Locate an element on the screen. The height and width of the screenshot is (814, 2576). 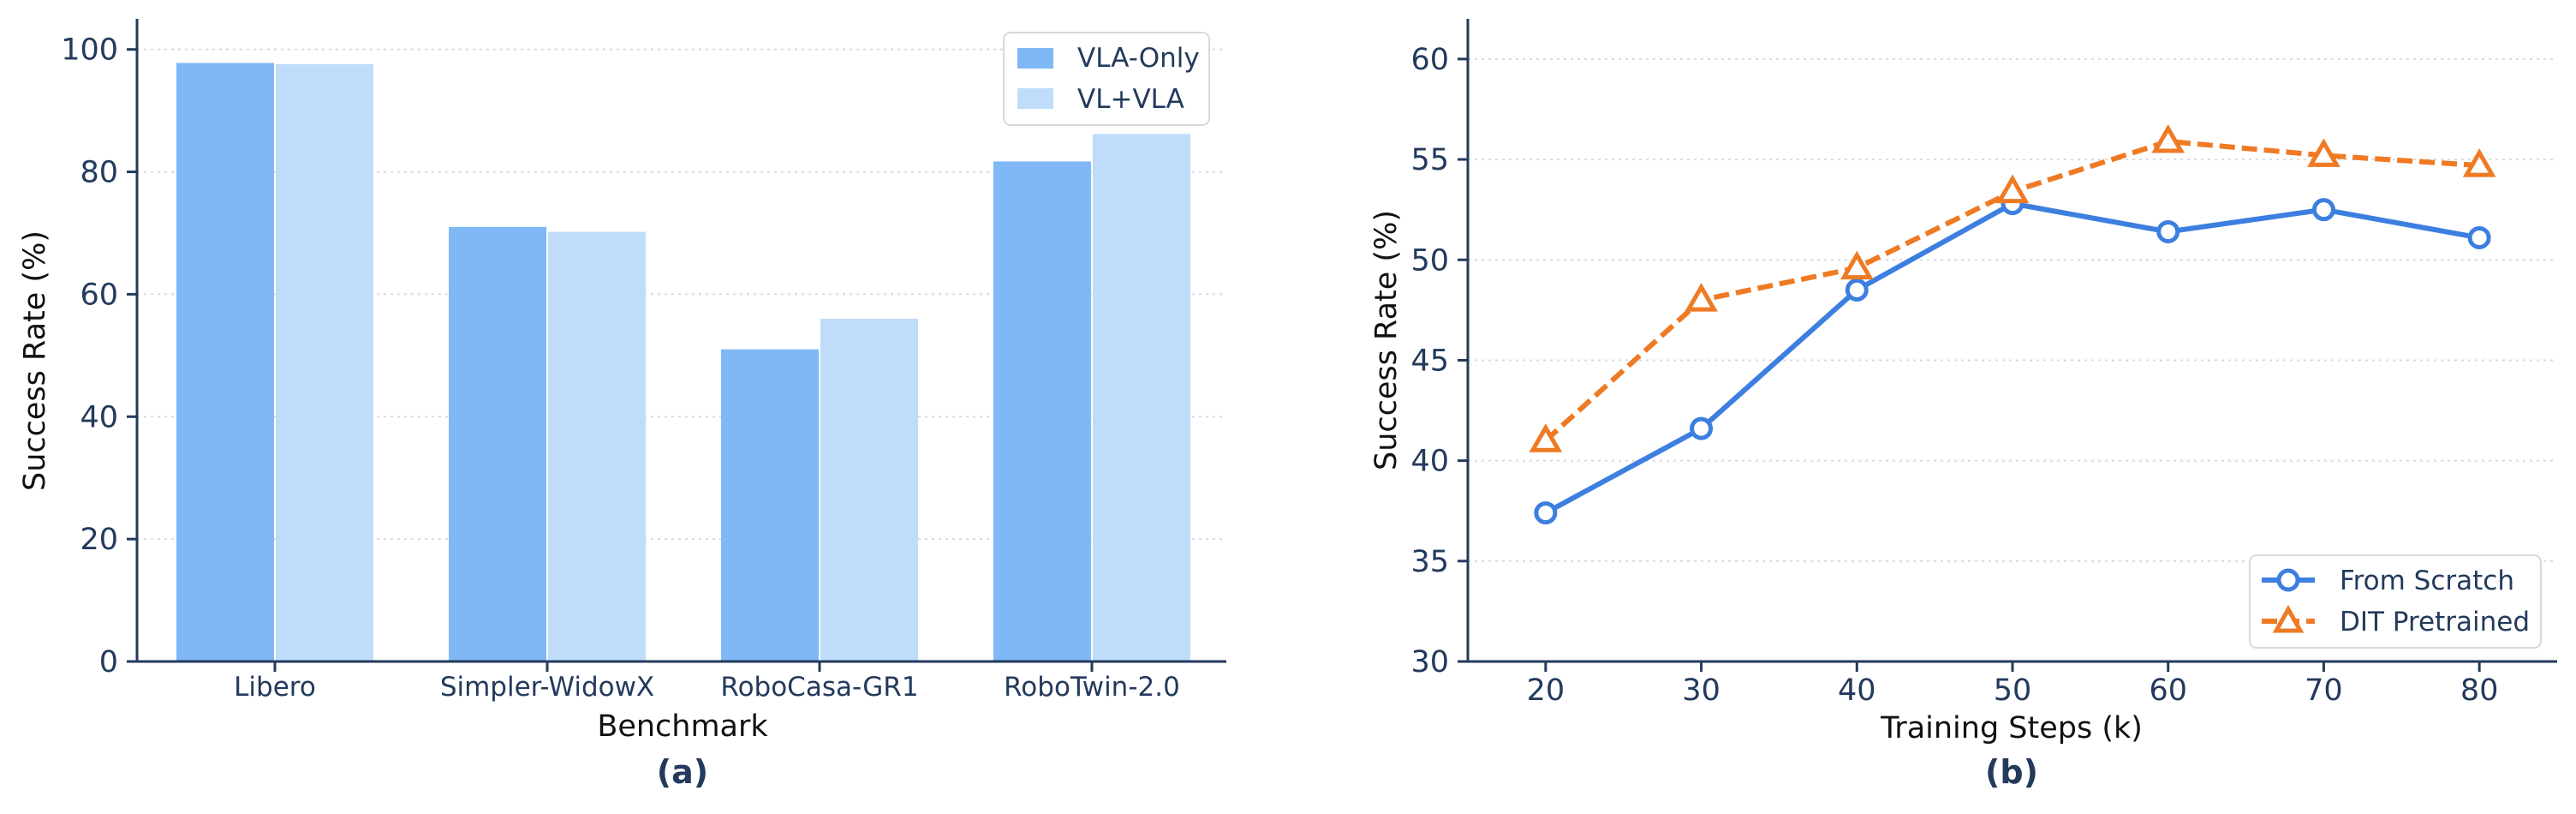
a-x-axis-label: Benchmark is located at coordinates (682, 726).